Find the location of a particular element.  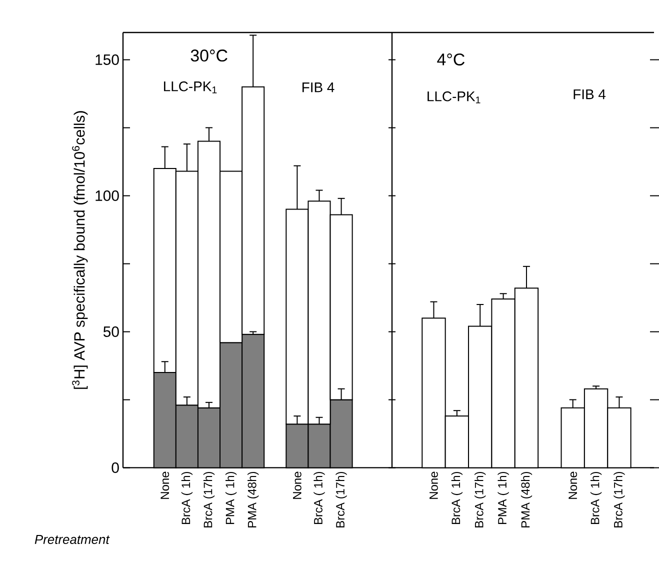

annotation: 4°C is located at coordinates (451, 59).